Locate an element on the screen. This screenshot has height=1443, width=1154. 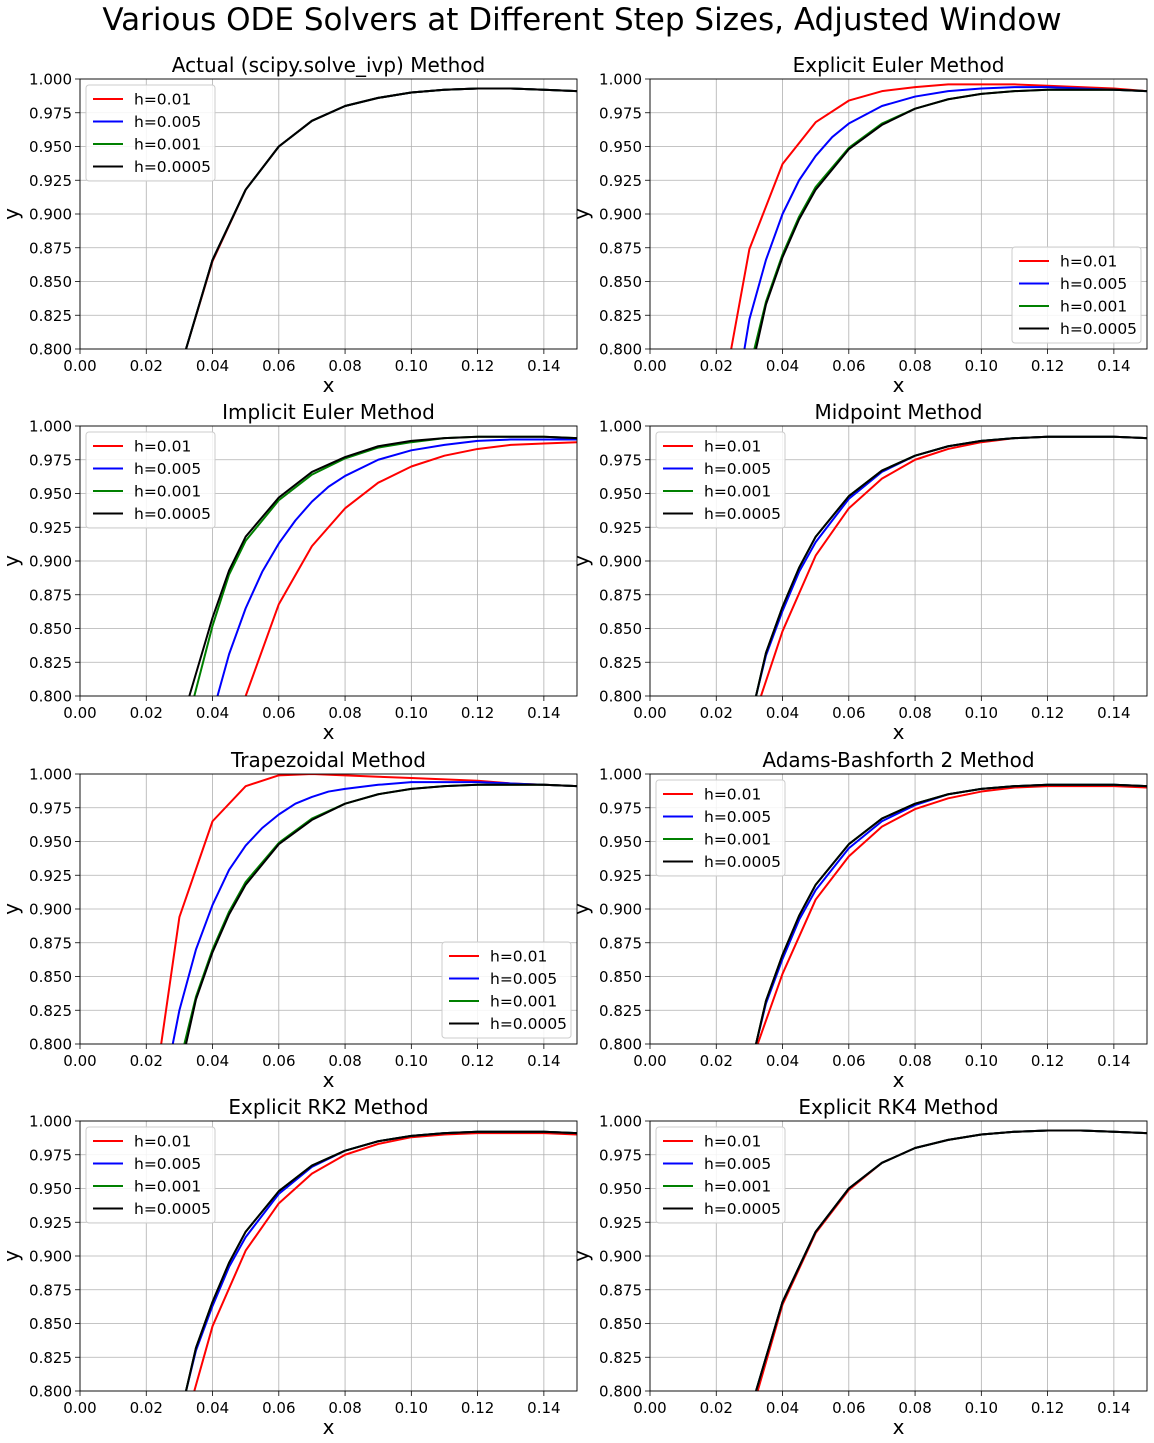
x-tick-label: 0.12 is located at coordinates (1047, 366).